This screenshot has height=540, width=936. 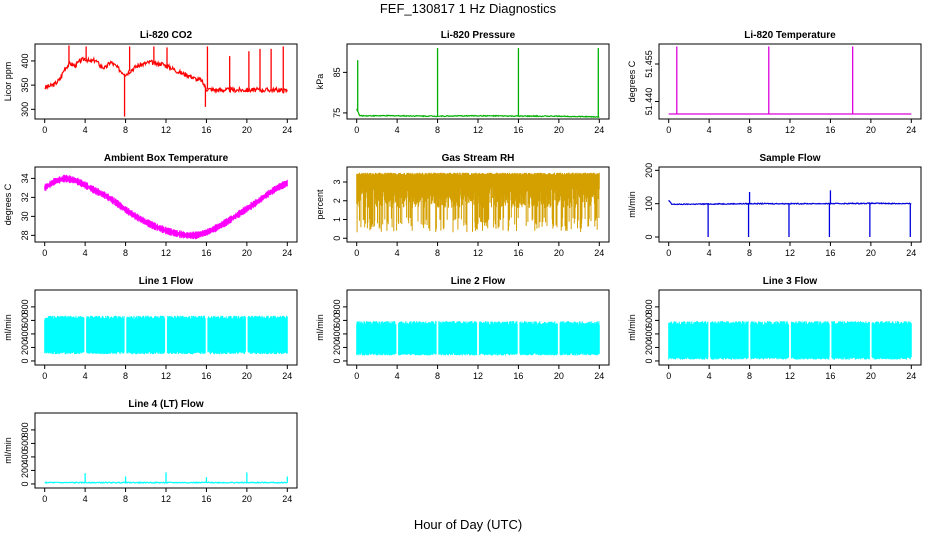 What do you see at coordinates (790, 35) in the screenshot?
I see `panel-title: Li-820 Temperature` at bounding box center [790, 35].